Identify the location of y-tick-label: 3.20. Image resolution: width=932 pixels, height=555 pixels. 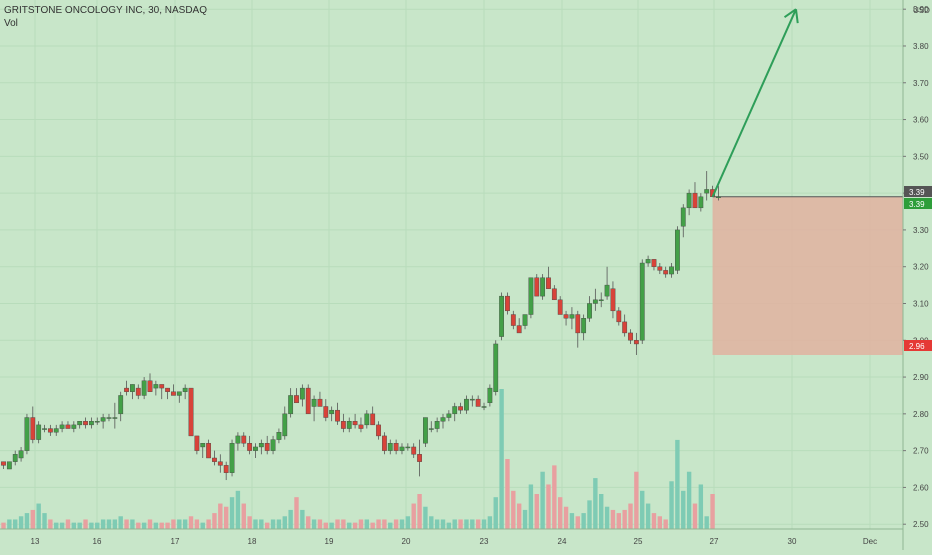
(921, 267).